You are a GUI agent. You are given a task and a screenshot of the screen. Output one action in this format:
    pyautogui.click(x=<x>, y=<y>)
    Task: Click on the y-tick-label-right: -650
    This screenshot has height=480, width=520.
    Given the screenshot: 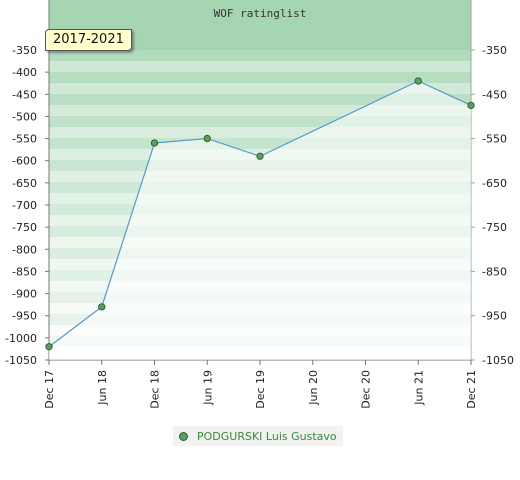 What is the action you would take?
    pyautogui.click(x=494, y=183)
    